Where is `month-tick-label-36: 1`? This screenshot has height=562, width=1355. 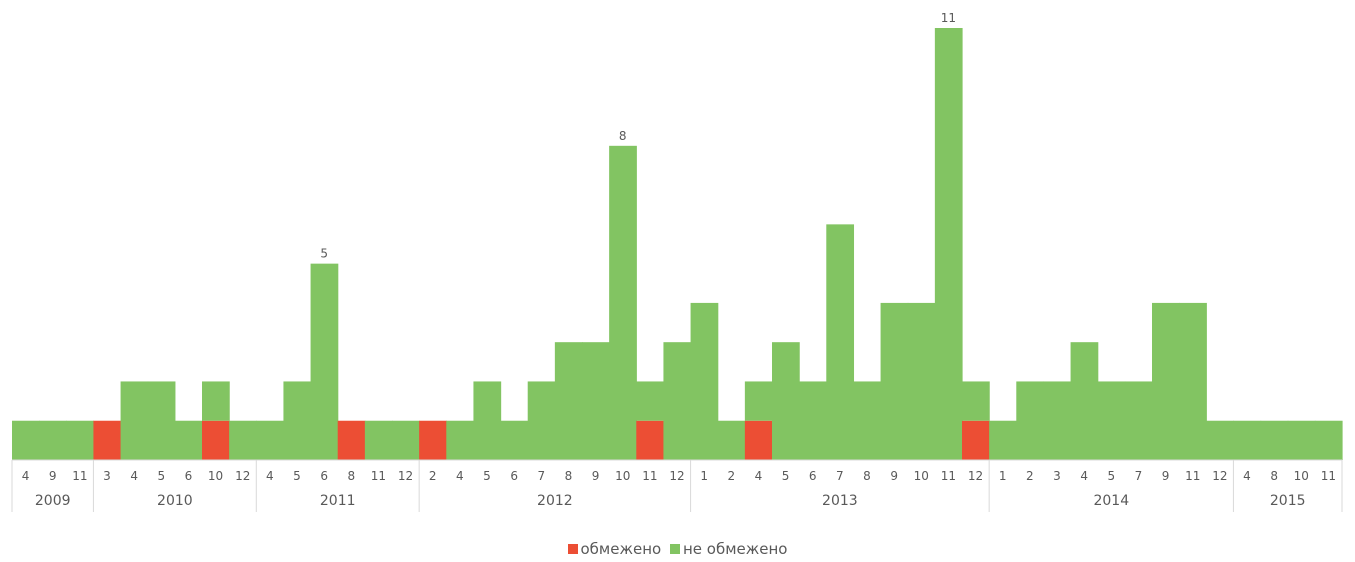 month-tick-label-36: 1 is located at coordinates (1003, 476).